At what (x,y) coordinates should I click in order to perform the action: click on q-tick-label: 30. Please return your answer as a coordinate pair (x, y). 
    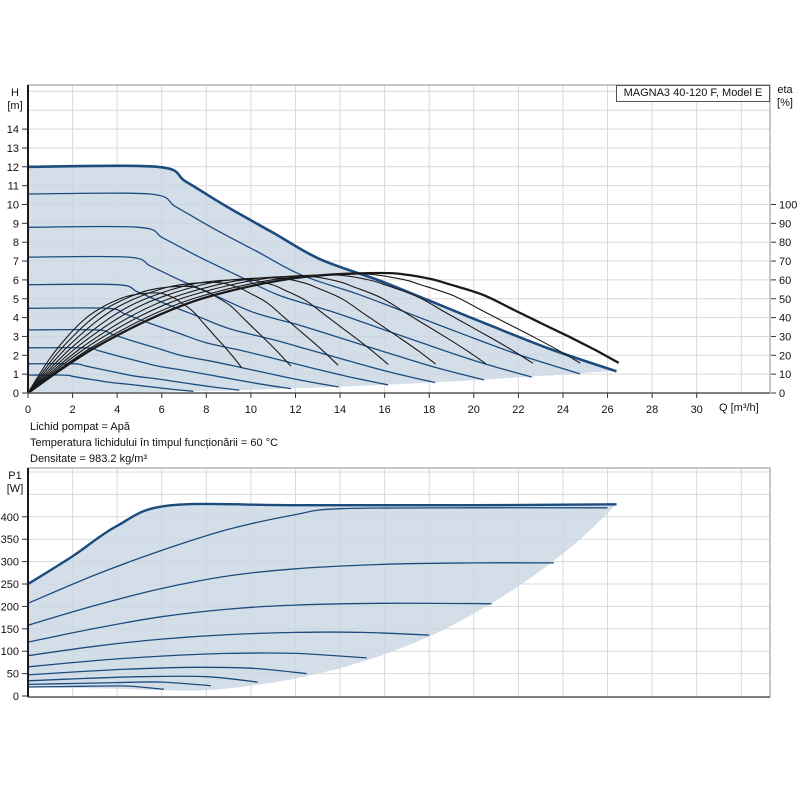
    Looking at the image, I should click on (697, 410).